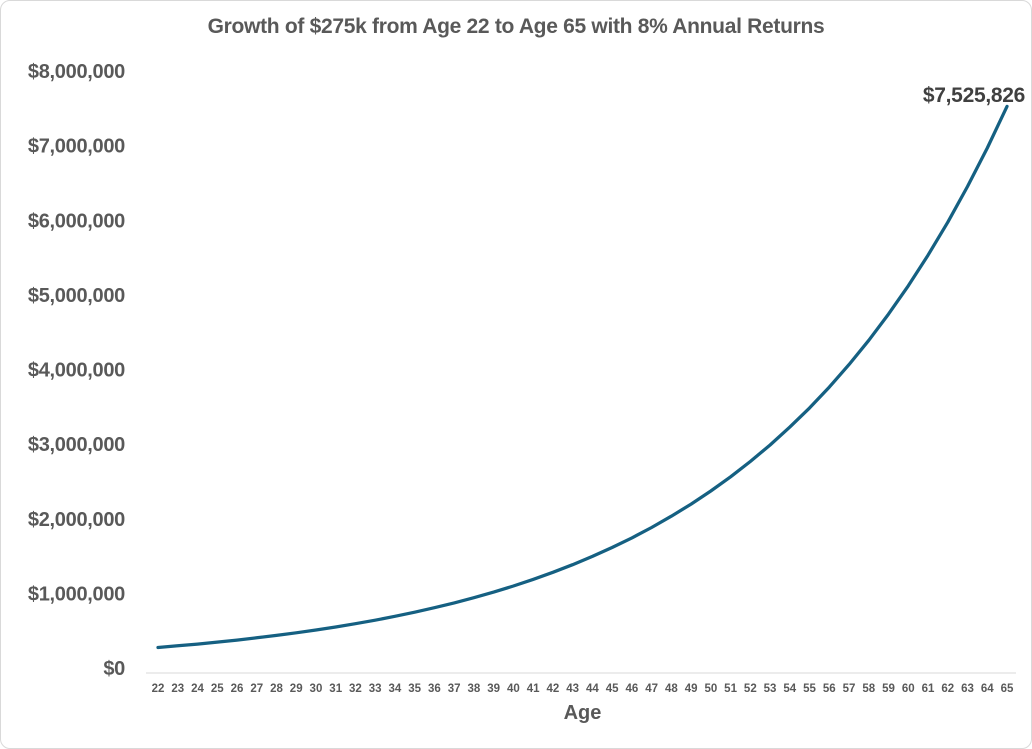  What do you see at coordinates (256, 689) in the screenshot?
I see `x-axis-tick-label: 27` at bounding box center [256, 689].